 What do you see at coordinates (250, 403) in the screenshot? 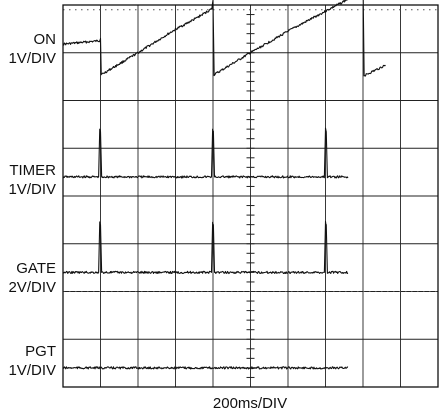
I see `x-axis-label: 200ms/DIV` at bounding box center [250, 403].